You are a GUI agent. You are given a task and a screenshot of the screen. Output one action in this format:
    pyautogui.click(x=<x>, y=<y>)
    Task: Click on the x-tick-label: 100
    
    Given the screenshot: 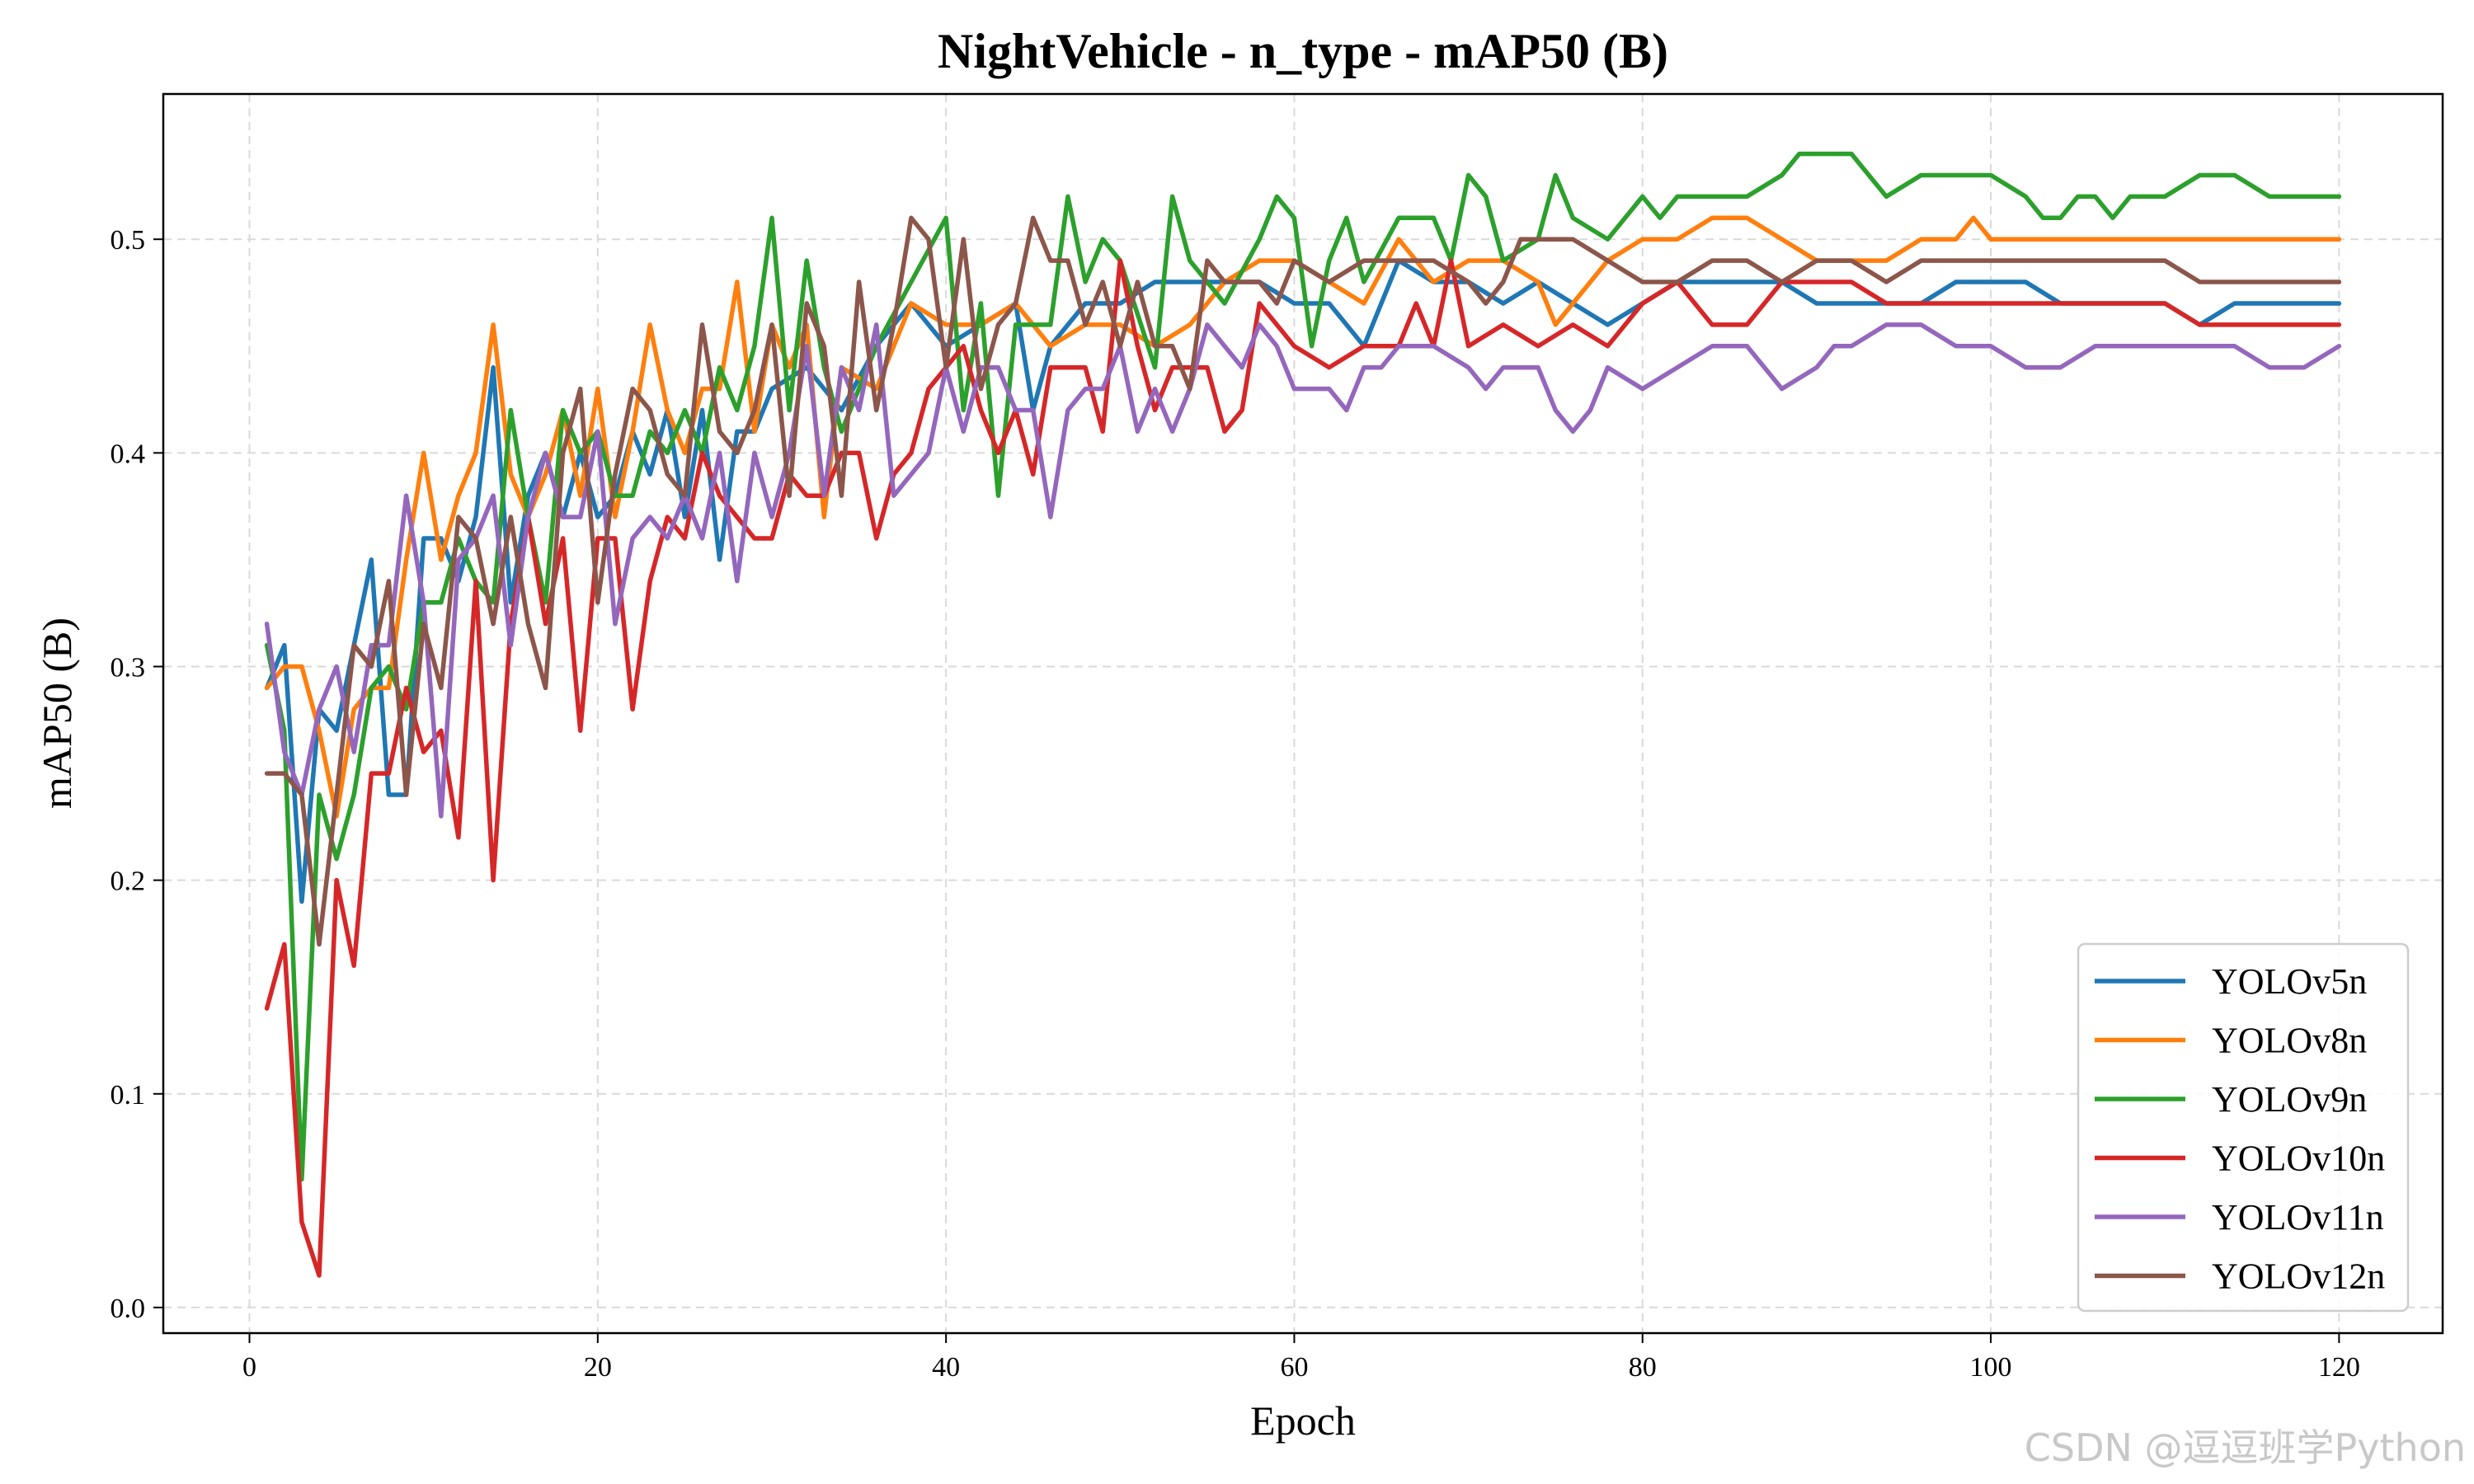 What is the action you would take?
    pyautogui.click(x=1991, y=1367)
    